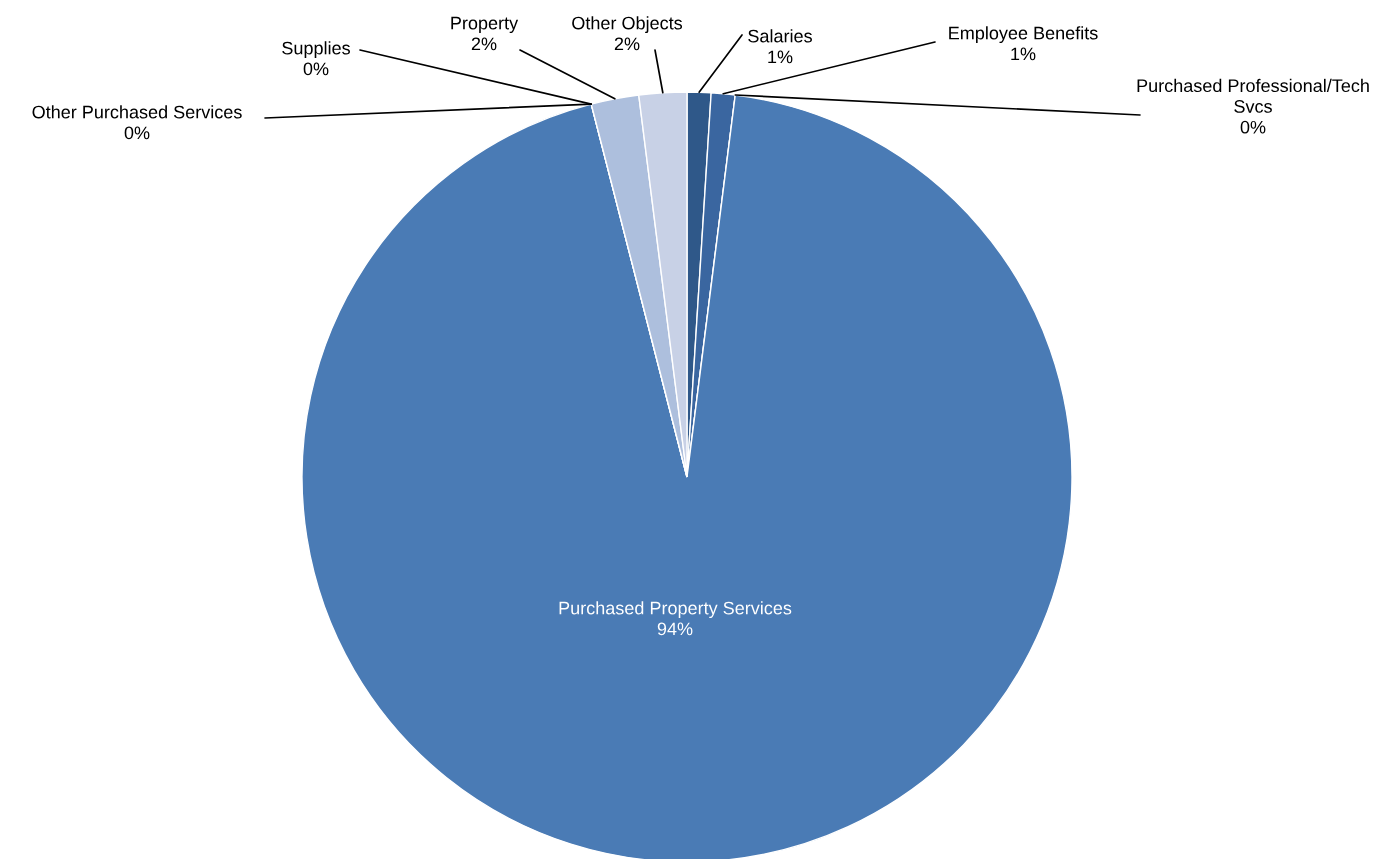 Image resolution: width=1382 pixels, height=859 pixels. What do you see at coordinates (1253, 95) in the screenshot?
I see `category-label: Purchased Professional/Tech Svcs` at bounding box center [1253, 95].